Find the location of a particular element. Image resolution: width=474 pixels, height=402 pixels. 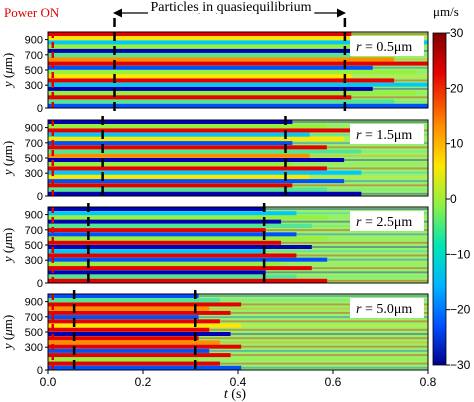

x-tick-label: 0.6 is located at coordinates (333, 382).